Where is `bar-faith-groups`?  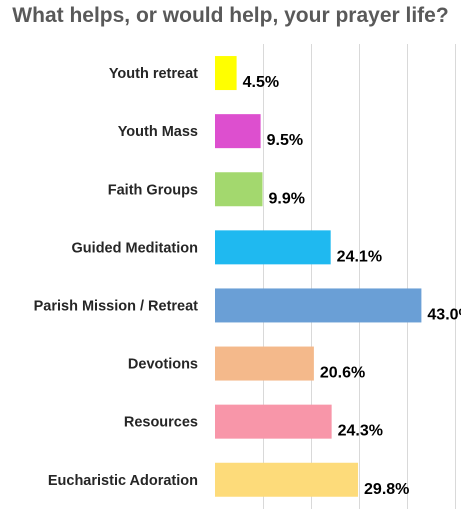
bar-faith-groups is located at coordinates (239, 189).